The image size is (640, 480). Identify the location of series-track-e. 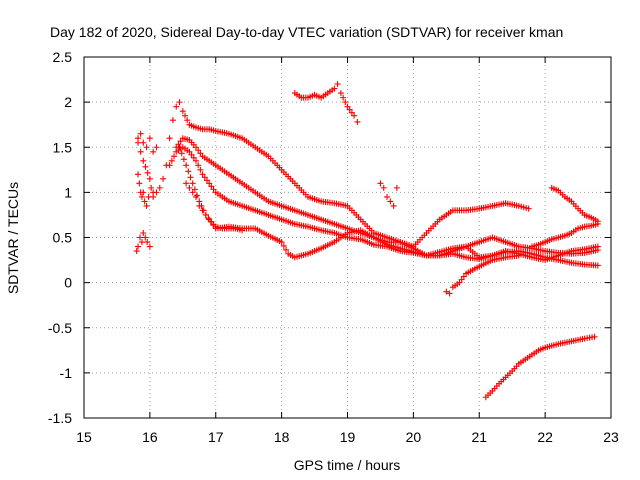
(214, 207).